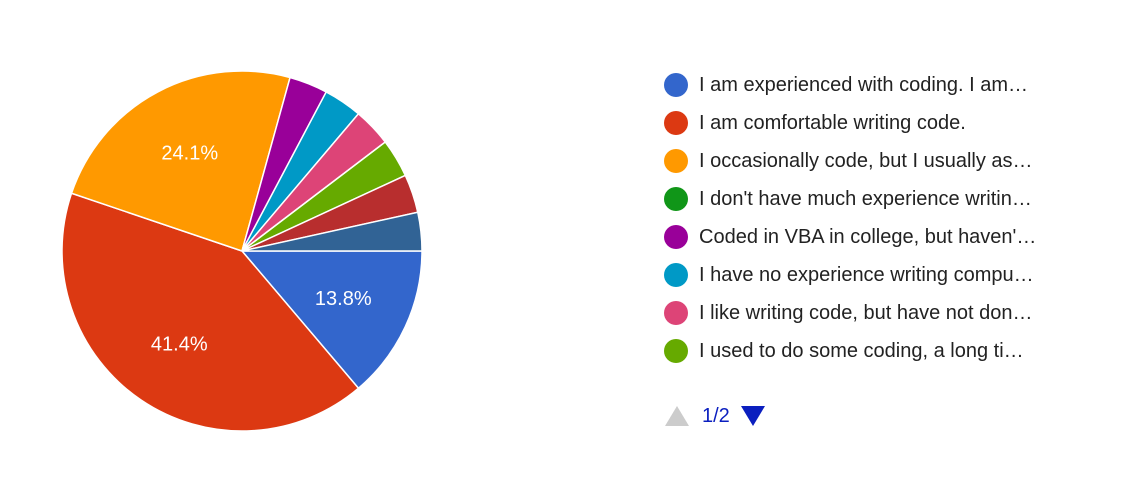 The image size is (1133, 501). What do you see at coordinates (179, 344) in the screenshot?
I see `slice-label-1: 41.4%` at bounding box center [179, 344].